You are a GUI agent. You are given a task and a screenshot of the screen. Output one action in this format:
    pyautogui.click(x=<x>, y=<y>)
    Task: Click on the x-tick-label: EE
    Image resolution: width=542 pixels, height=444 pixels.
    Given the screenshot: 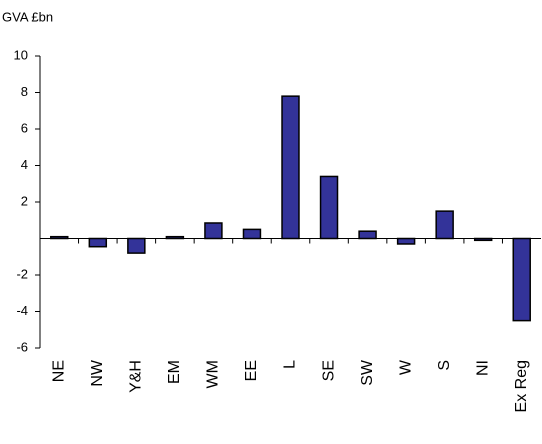 What is the action you would take?
    pyautogui.click(x=251, y=370)
    